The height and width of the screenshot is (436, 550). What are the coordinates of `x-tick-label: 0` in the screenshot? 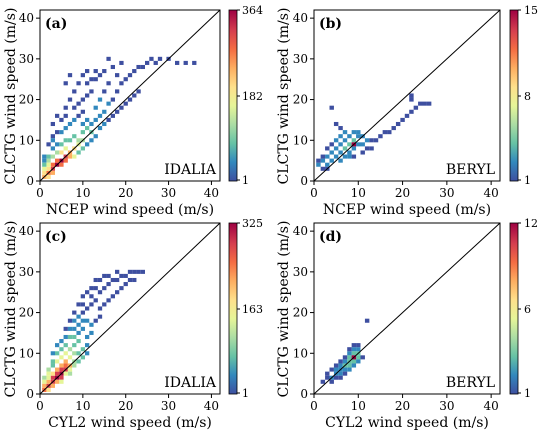 It's located at (314, 193).